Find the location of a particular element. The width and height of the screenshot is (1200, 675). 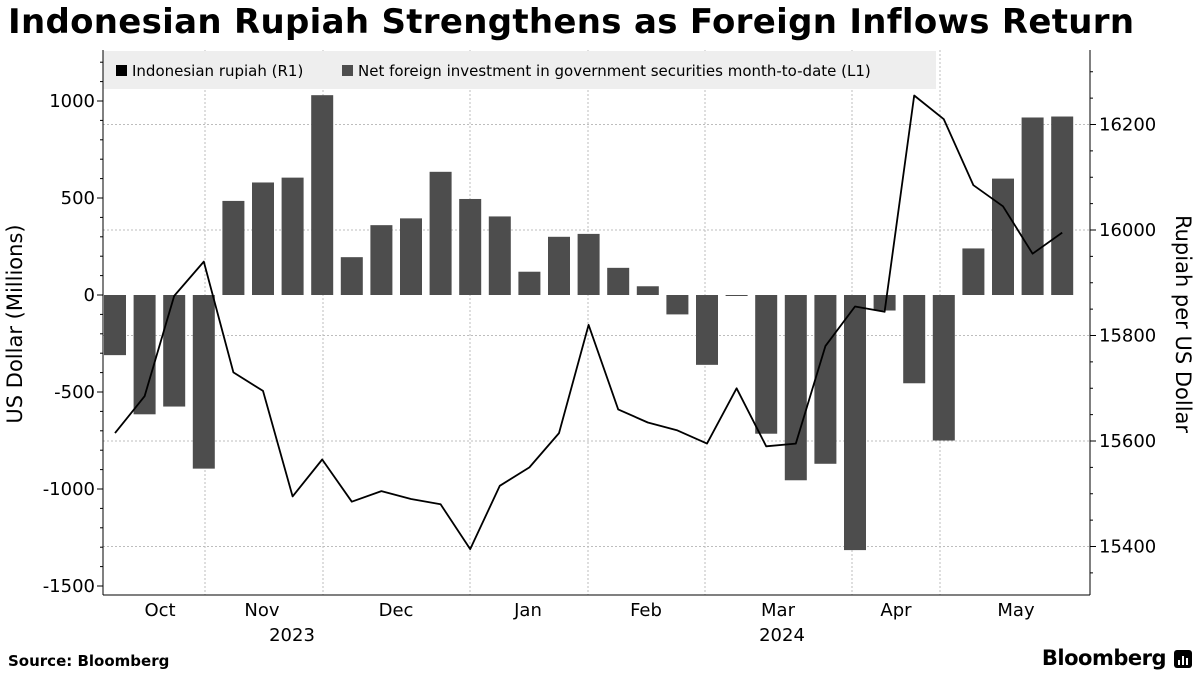

x-month-label-jan: Jan is located at coordinates (527, 610).